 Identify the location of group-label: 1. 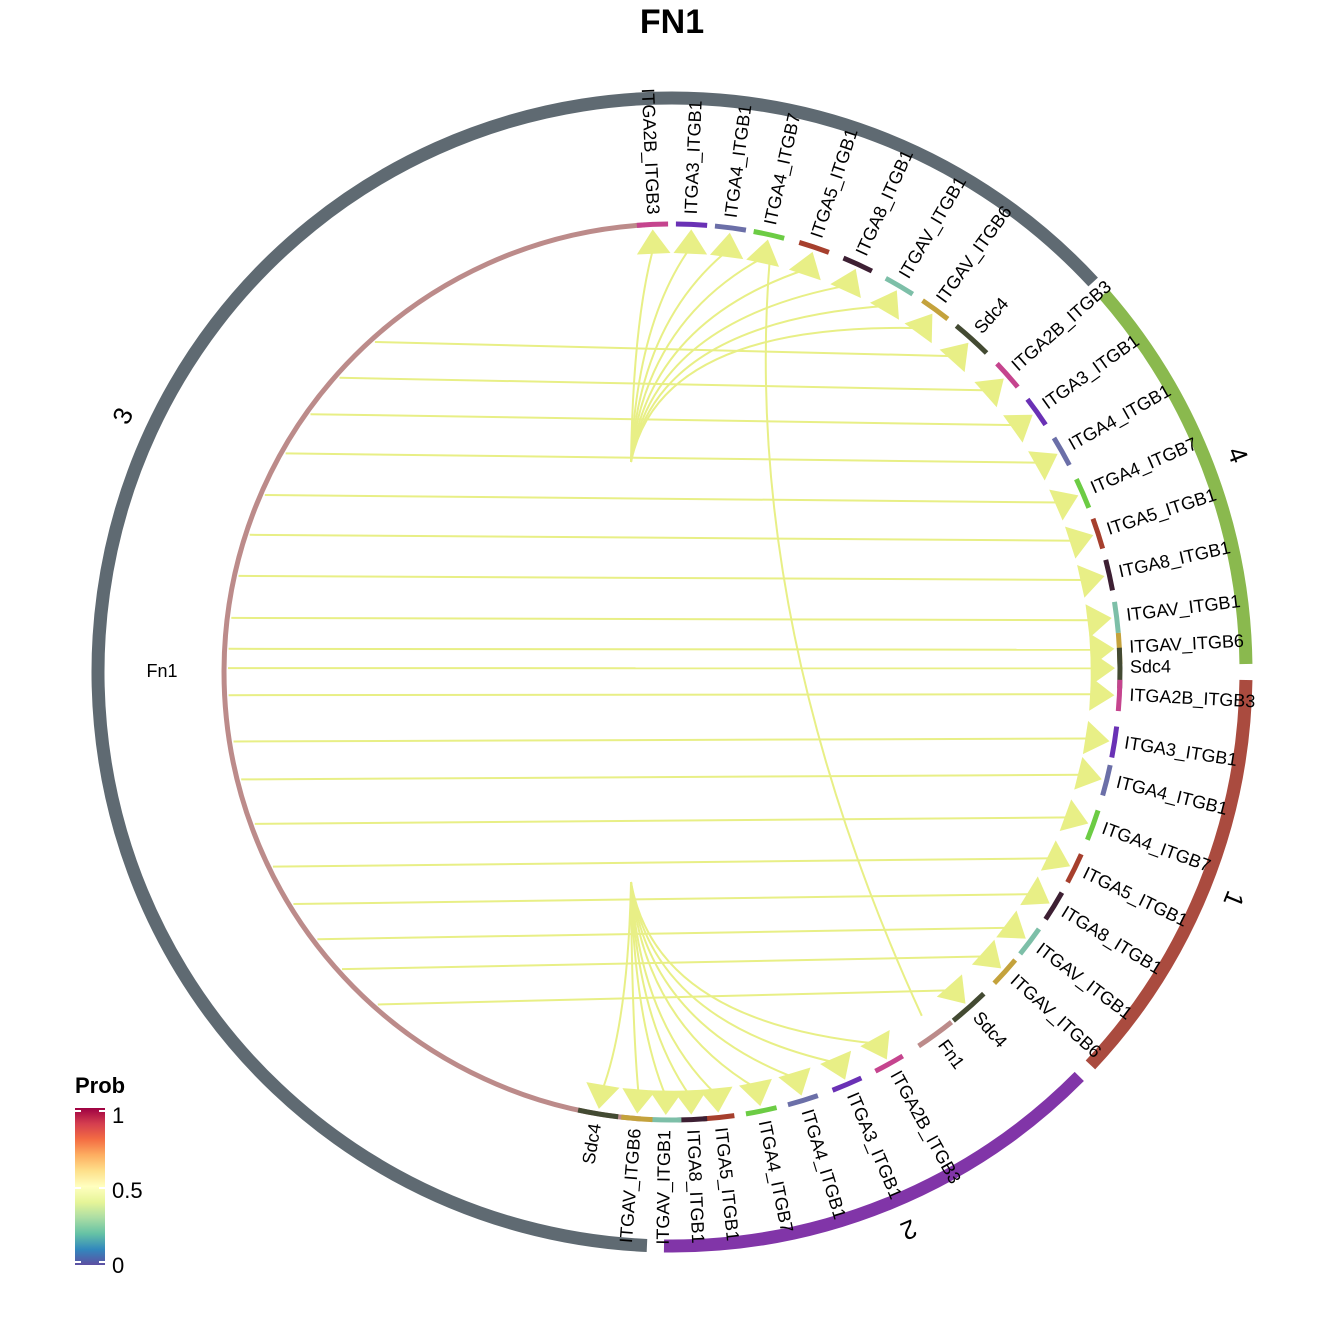
(1233, 899).